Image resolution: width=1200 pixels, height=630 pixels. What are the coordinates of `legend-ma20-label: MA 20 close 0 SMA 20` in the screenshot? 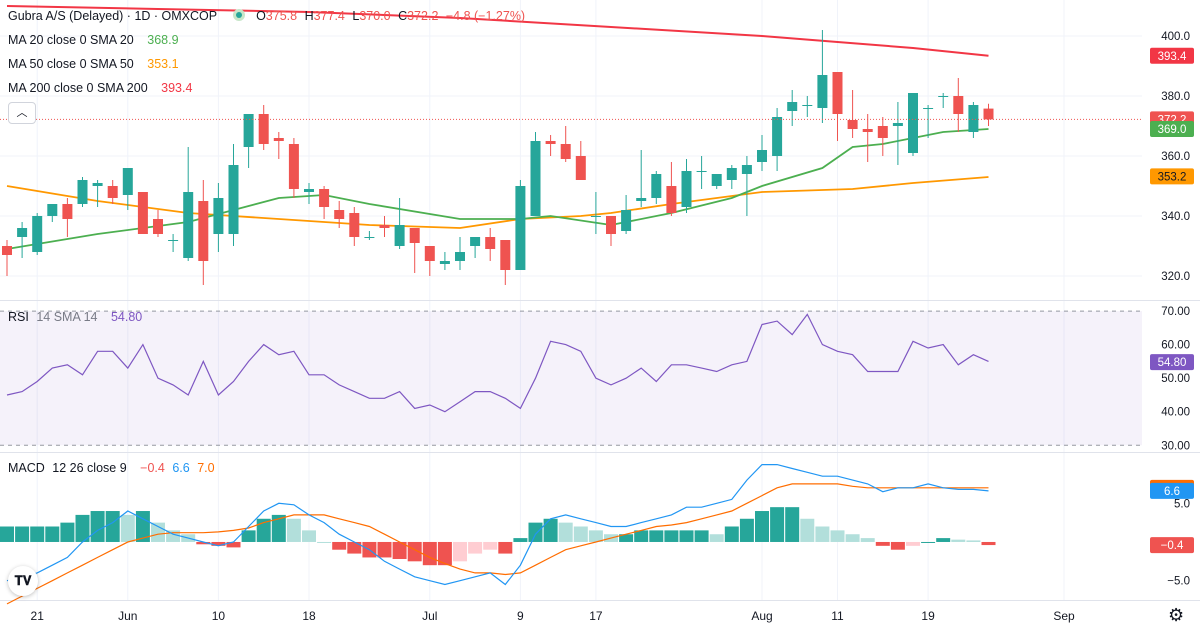 It's located at (71, 40).